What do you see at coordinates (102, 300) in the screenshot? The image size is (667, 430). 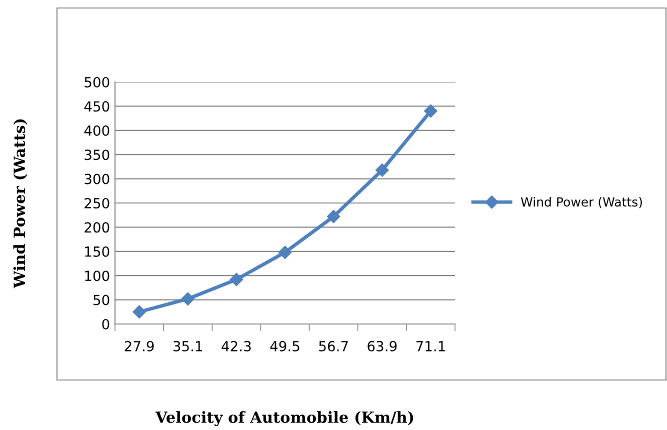 I see `y-tick-label: 50` at bounding box center [102, 300].